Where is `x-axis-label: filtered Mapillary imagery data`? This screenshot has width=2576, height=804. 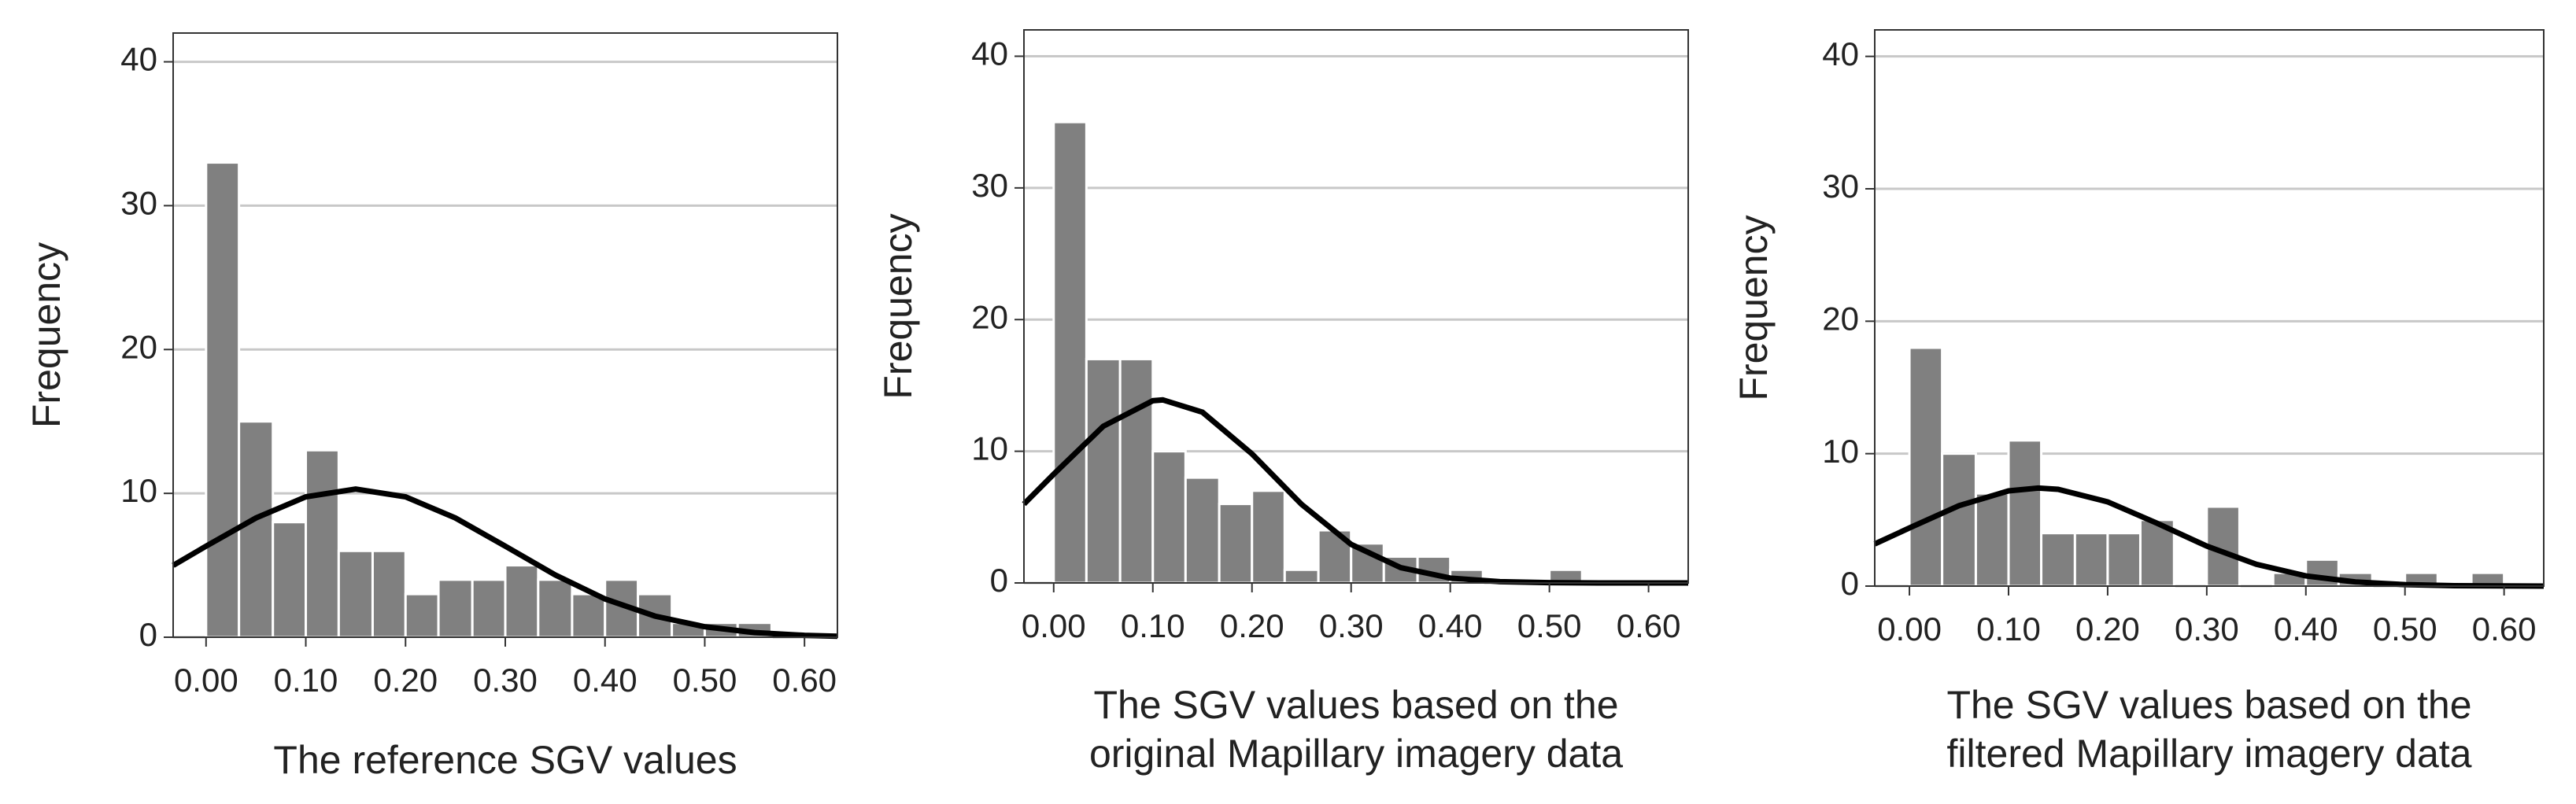
x-axis-label: filtered Mapillary imagery data is located at coordinates (2209, 754).